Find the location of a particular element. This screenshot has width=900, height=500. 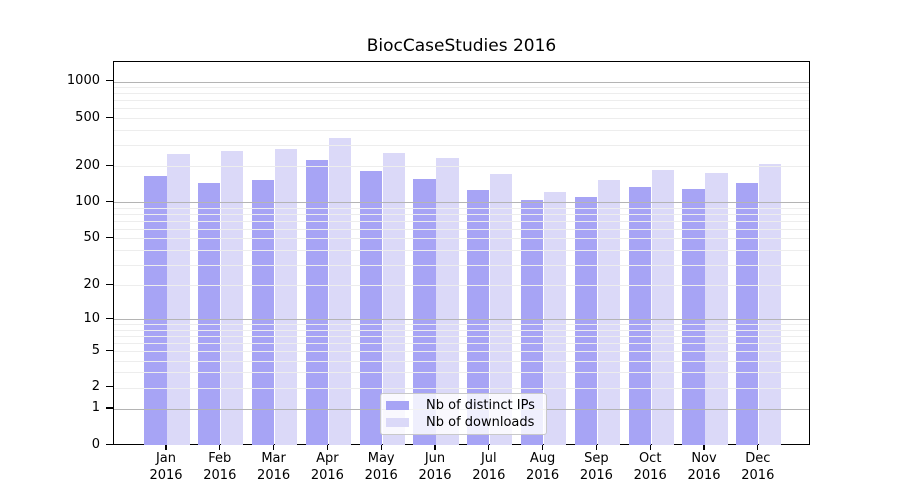

x-tick-label-oct-2016: Oct 2016 is located at coordinates (650, 467).